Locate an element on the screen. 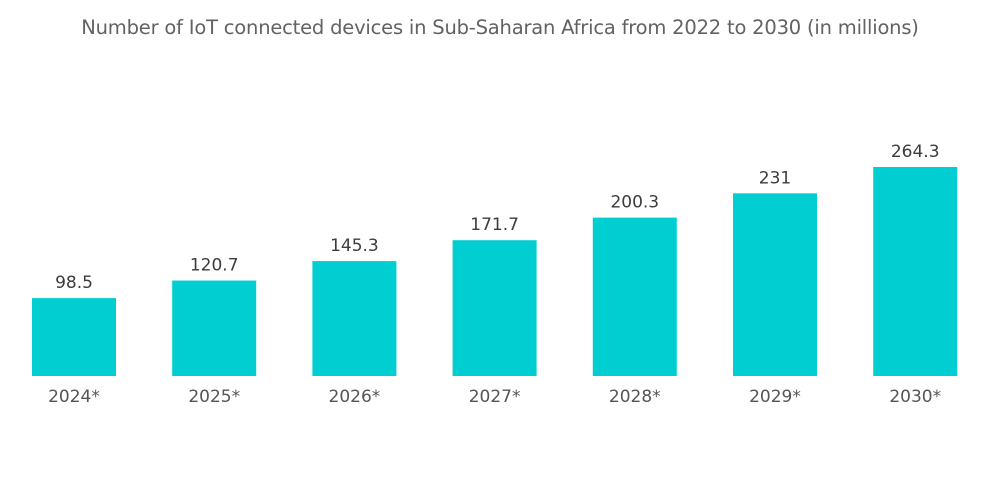 The image size is (1000, 504). x-tick-label: 2026* is located at coordinates (355, 397).